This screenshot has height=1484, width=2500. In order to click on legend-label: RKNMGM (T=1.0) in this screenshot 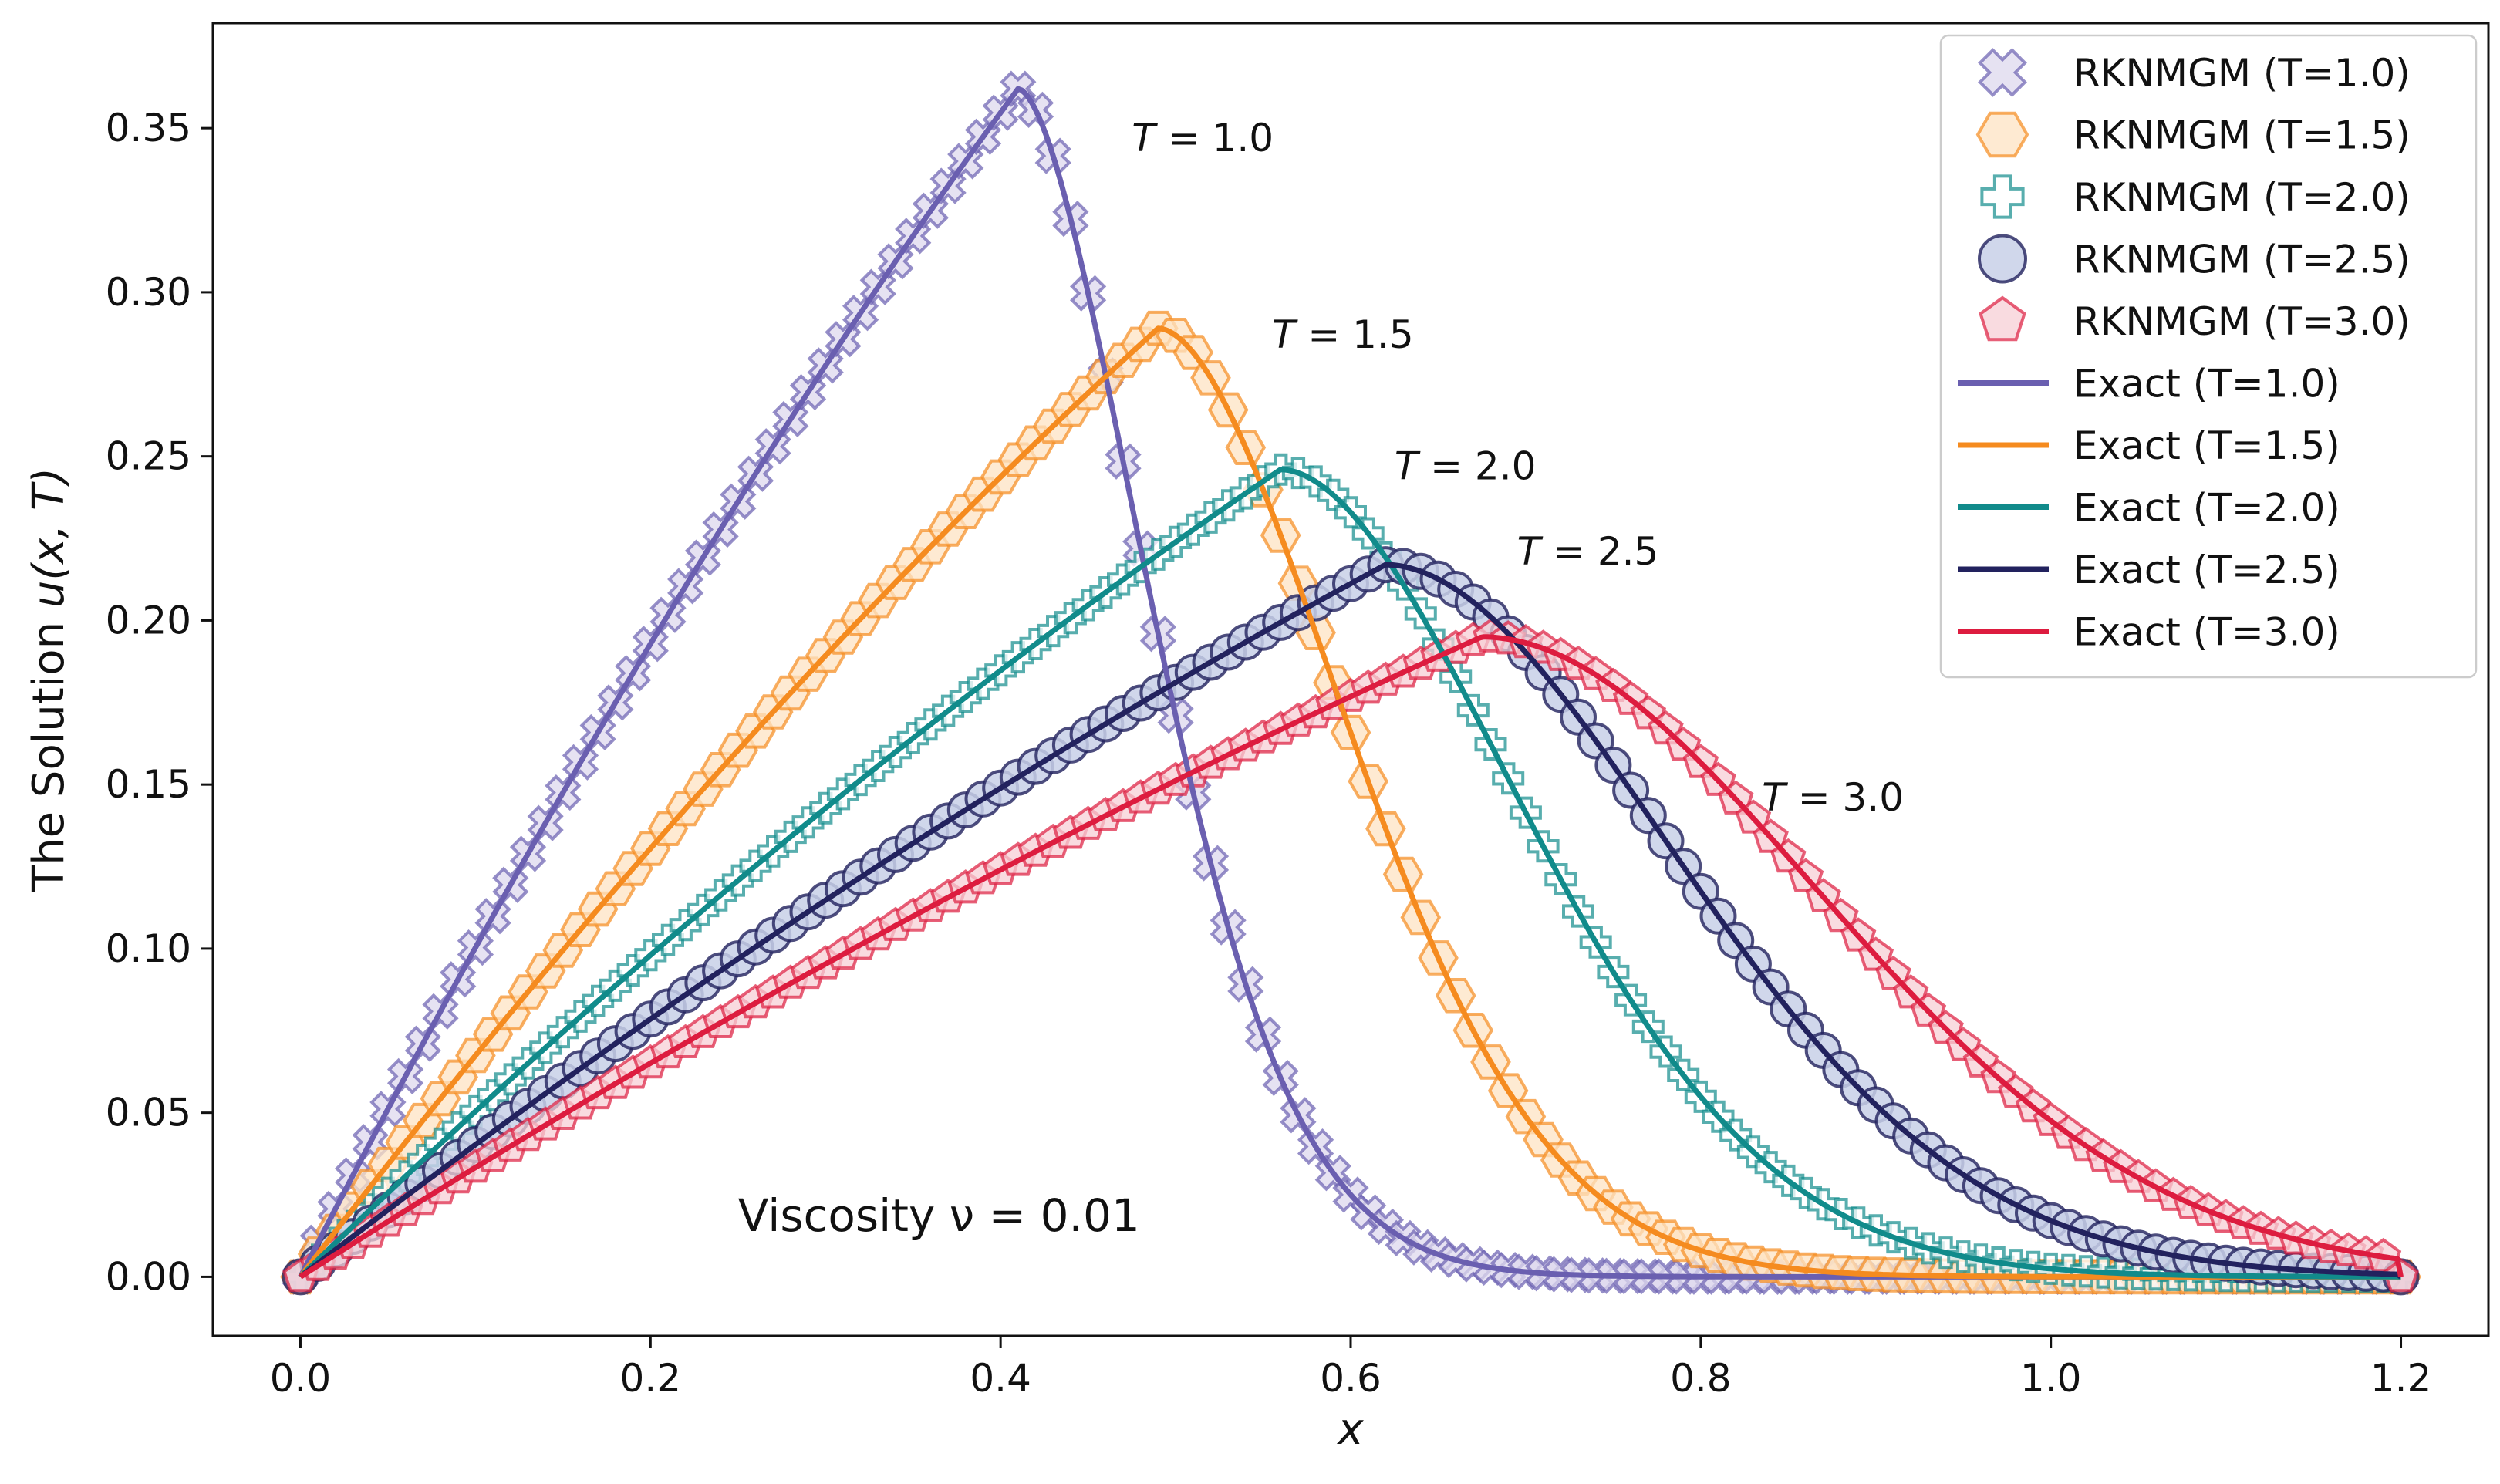, I will do `click(2242, 73)`.